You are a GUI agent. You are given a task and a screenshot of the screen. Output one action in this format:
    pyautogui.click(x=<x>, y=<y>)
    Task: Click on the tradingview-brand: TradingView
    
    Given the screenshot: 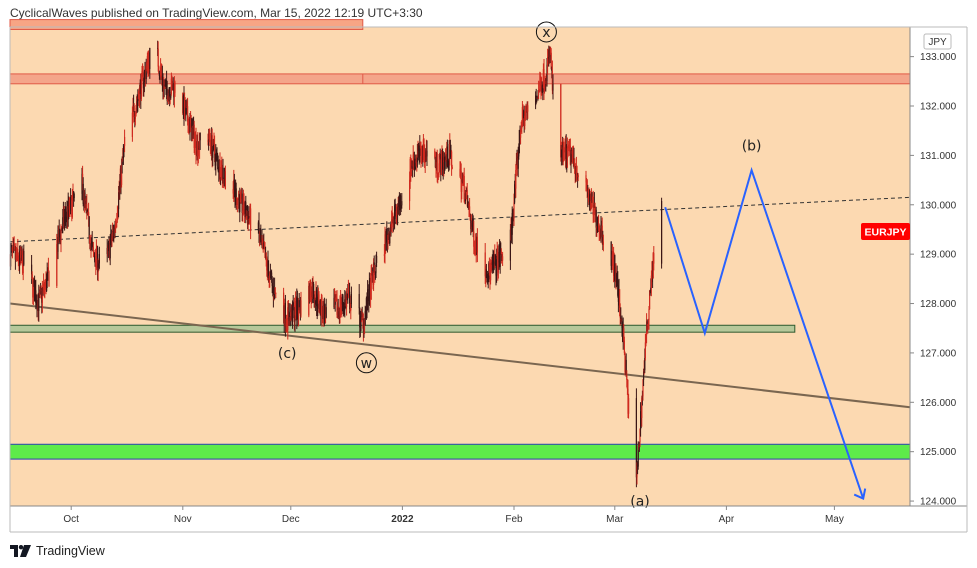 What is the action you would take?
    pyautogui.click(x=70, y=551)
    